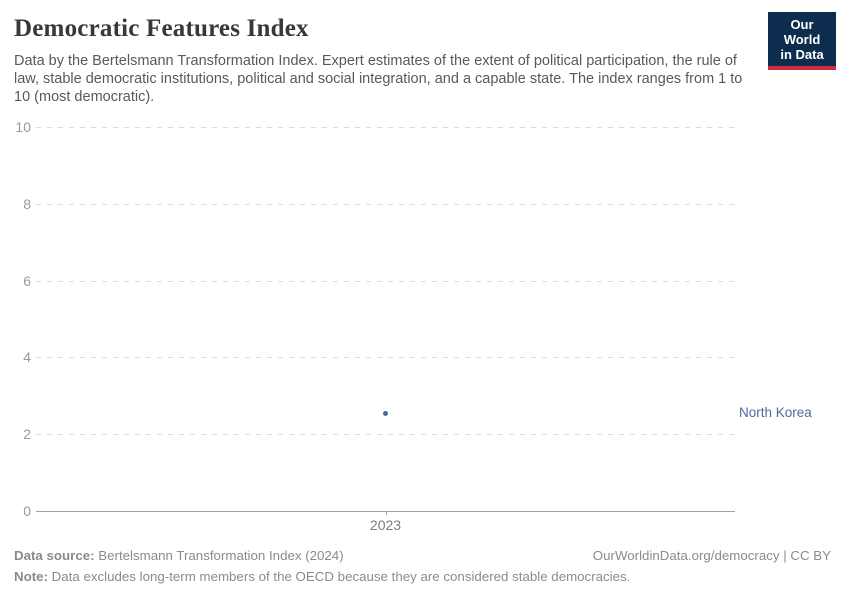 The width and height of the screenshot is (850, 600). Describe the element at coordinates (27, 434) in the screenshot. I see `y-axis-tick-label: 2` at that location.